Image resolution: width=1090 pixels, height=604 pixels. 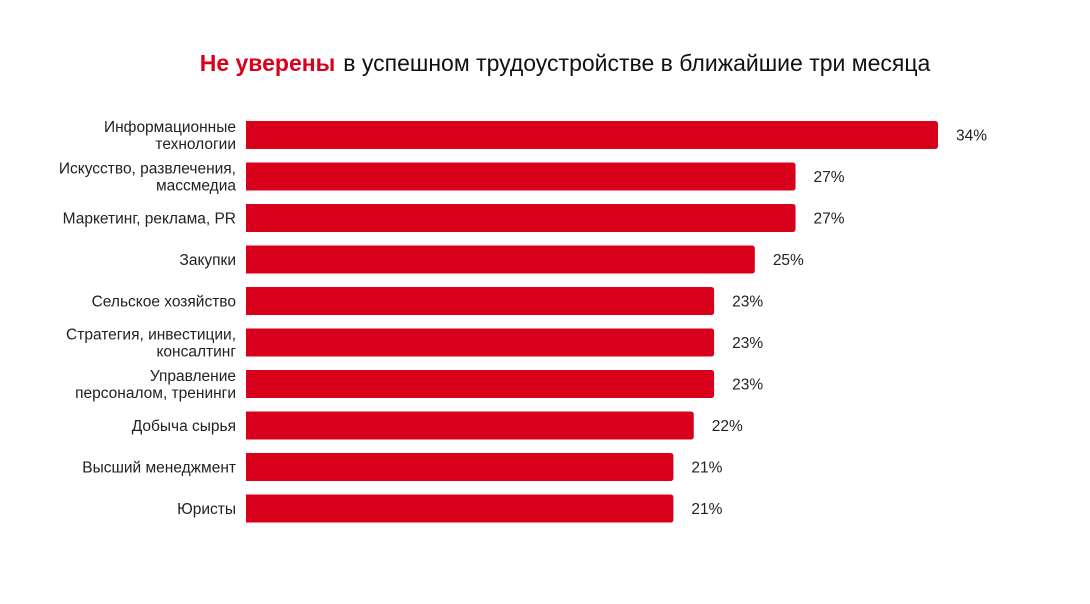 I want to click on category-label: Стратегия, инвестиции, консалтинг, so click(x=151, y=344).